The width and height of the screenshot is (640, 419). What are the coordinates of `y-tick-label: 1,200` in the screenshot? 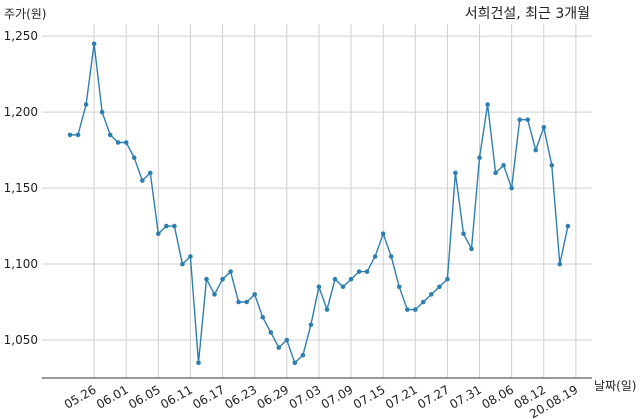 It's located at (21, 112).